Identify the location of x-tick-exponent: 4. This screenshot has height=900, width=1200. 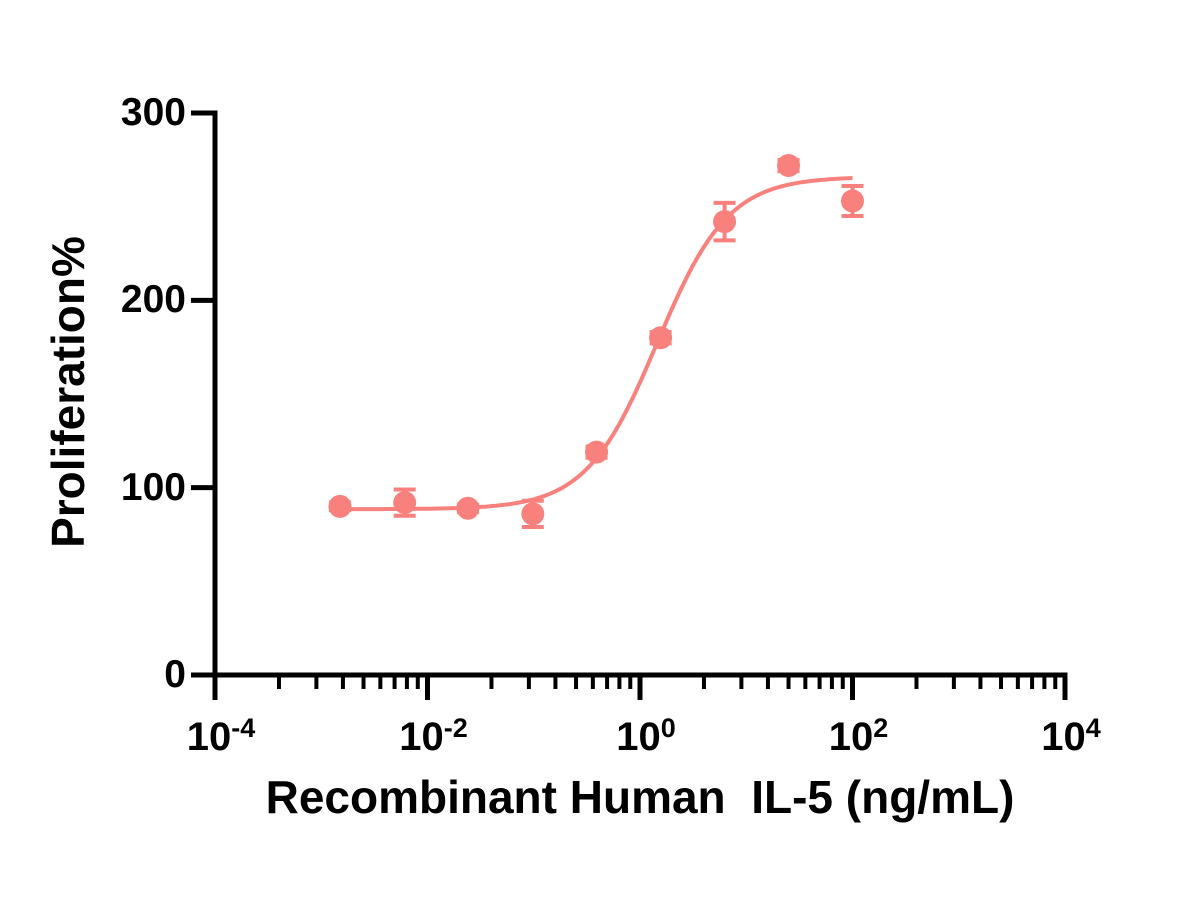
(1093, 728).